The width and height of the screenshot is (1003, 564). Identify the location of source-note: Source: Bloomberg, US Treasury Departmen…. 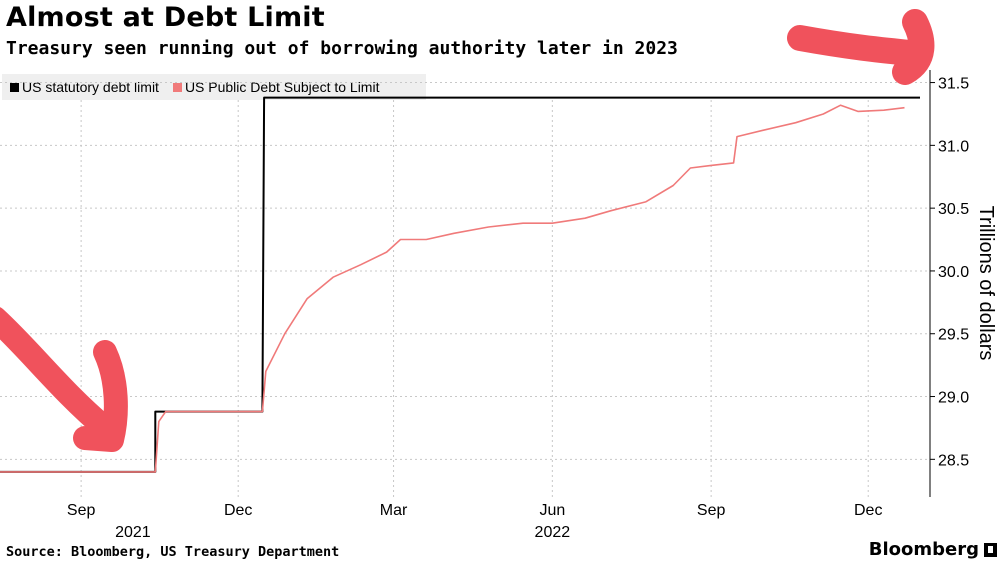
(173, 552).